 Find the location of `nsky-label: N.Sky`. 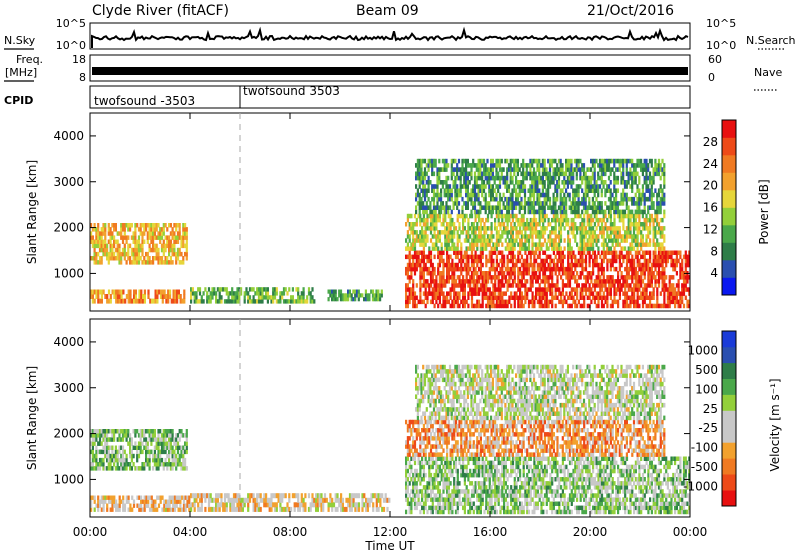

nsky-label: N.Sky is located at coordinates (20, 40).